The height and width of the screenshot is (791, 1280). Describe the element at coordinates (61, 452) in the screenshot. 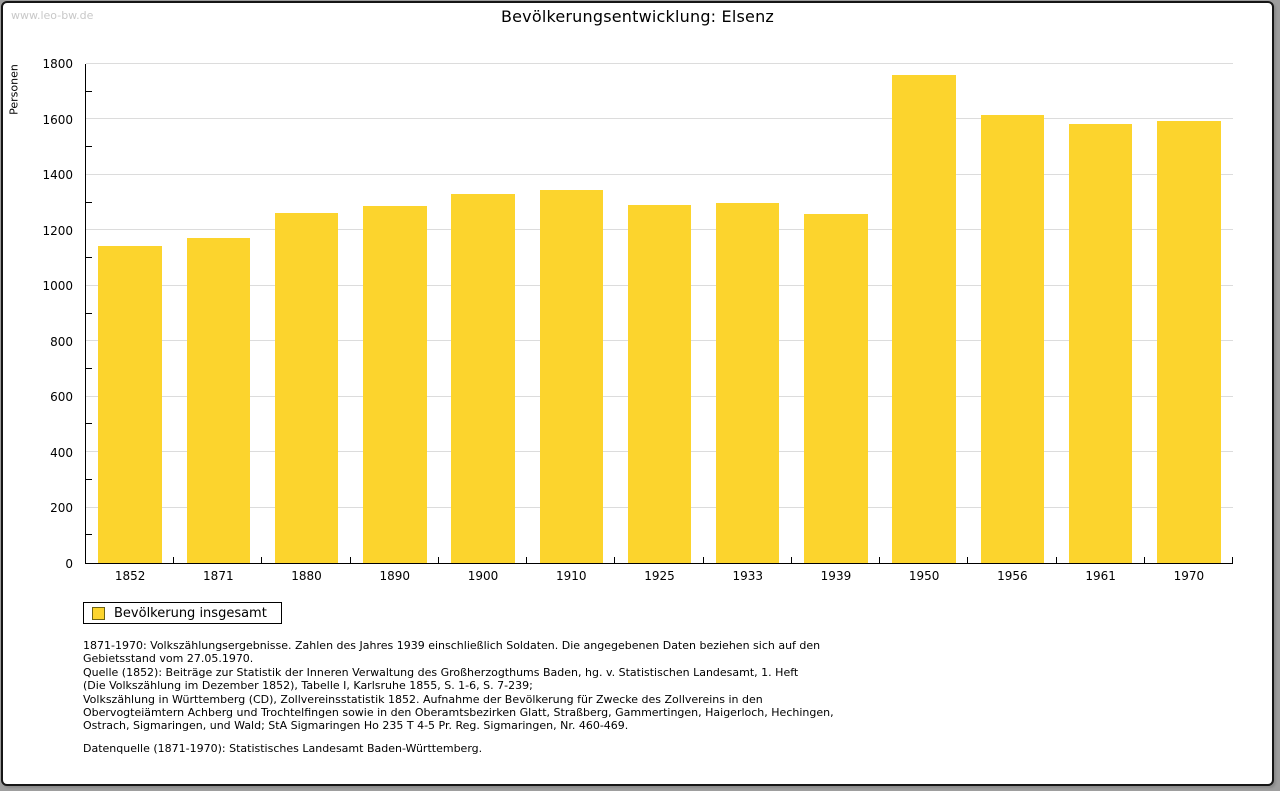

I see `y-tick-label-400: 400` at that location.